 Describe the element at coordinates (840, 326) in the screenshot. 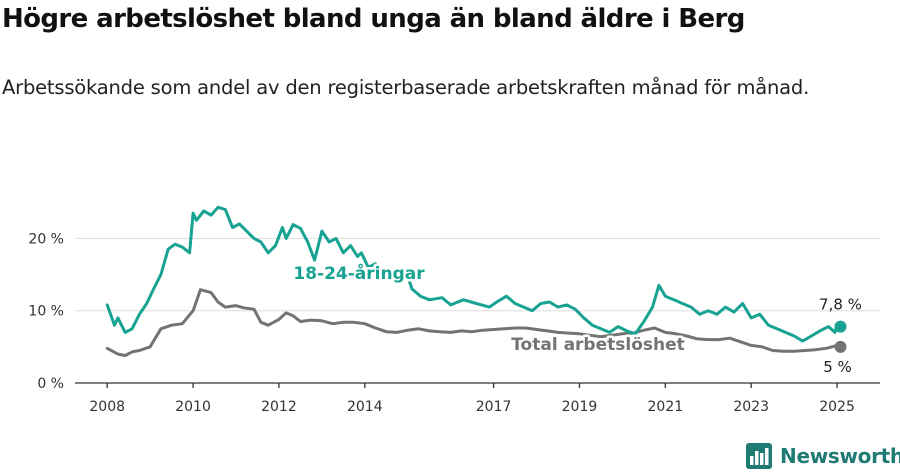

I see `end-marker-youth` at that location.